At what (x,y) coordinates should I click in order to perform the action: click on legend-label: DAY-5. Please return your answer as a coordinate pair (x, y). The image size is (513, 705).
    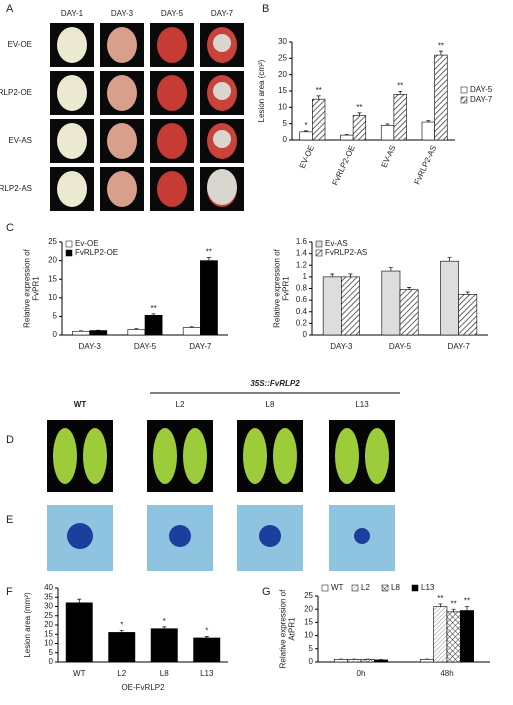
    Looking at the image, I should click on (481, 89).